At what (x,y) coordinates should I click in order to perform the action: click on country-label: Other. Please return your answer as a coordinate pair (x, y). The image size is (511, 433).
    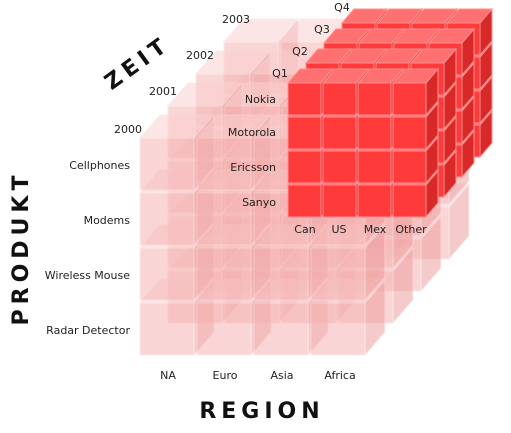
    Looking at the image, I should click on (411, 229).